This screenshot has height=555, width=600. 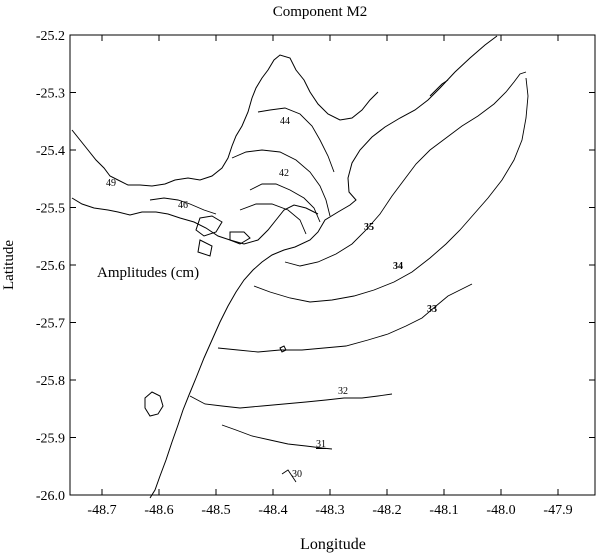 What do you see at coordinates (283, 349) in the screenshot?
I see `small-islet` at bounding box center [283, 349].